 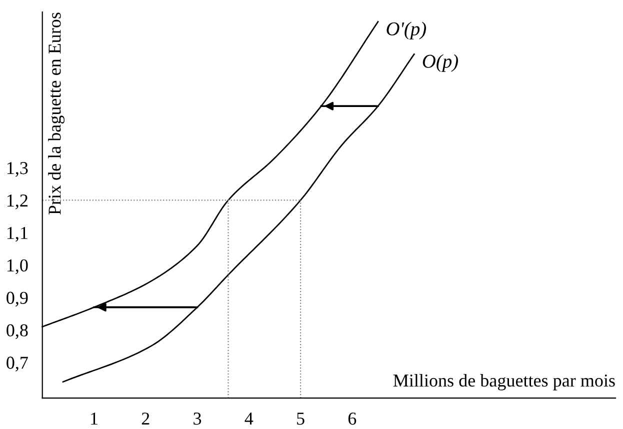 What do you see at coordinates (17, 234) in the screenshot?
I see `y-tick-label: 1,1` at bounding box center [17, 234].